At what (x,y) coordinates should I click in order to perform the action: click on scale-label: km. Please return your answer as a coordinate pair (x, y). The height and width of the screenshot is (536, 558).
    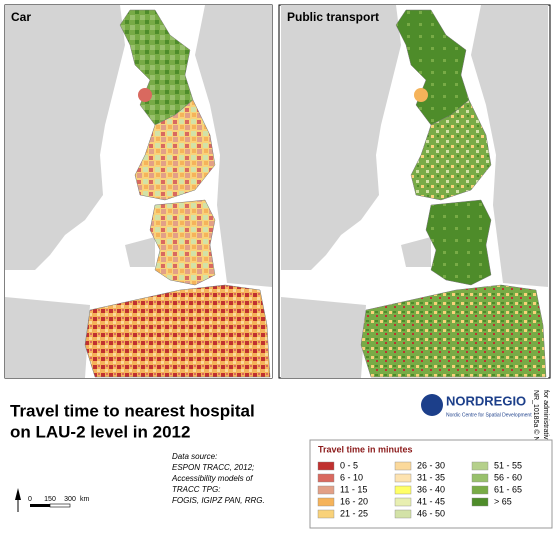
    Looking at the image, I should click on (85, 499).